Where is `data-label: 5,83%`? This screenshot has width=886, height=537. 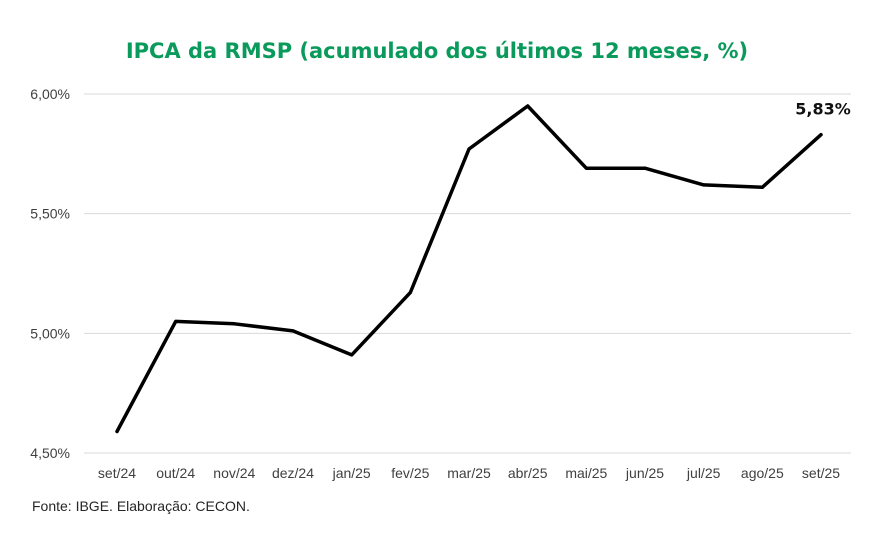
data-label: 5,83% is located at coordinates (823, 109).